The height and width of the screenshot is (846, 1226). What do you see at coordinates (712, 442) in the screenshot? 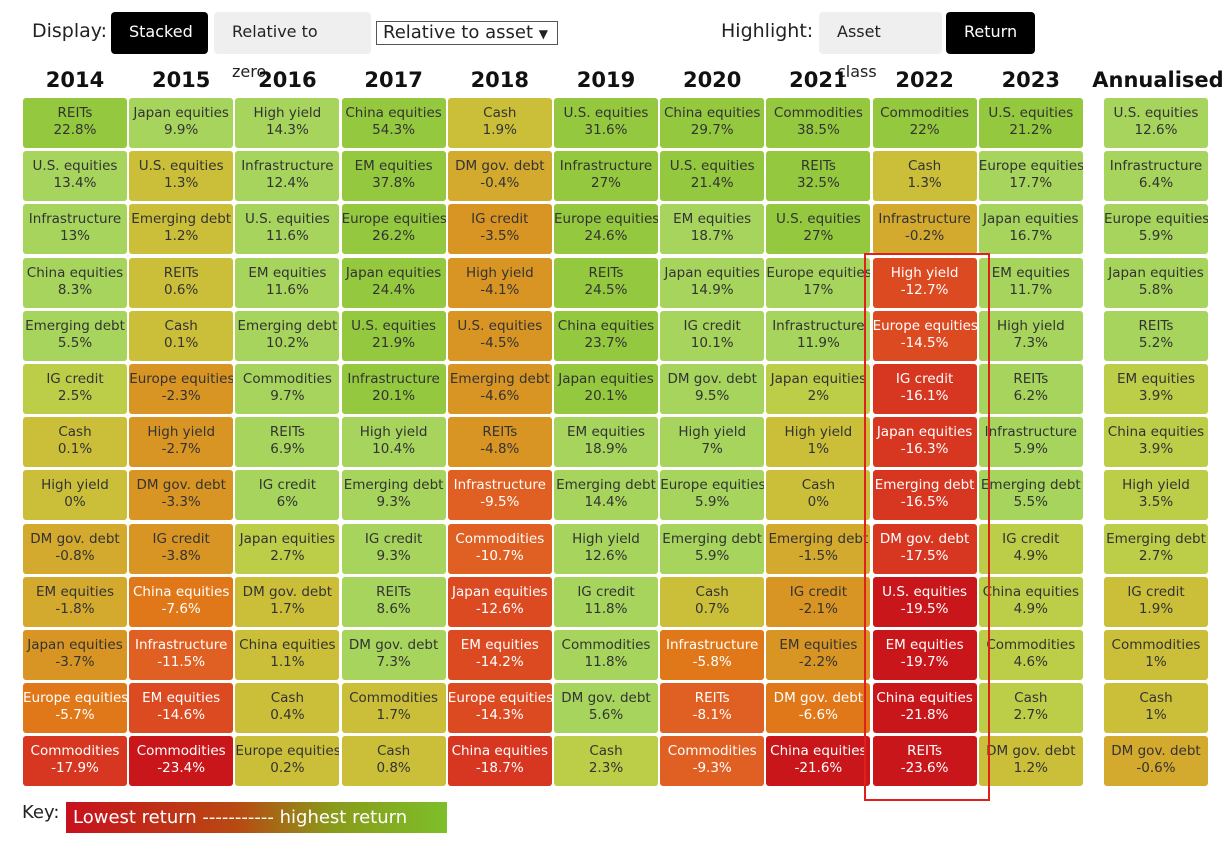
I see `asset-cell: High yield 7%` at bounding box center [712, 442].